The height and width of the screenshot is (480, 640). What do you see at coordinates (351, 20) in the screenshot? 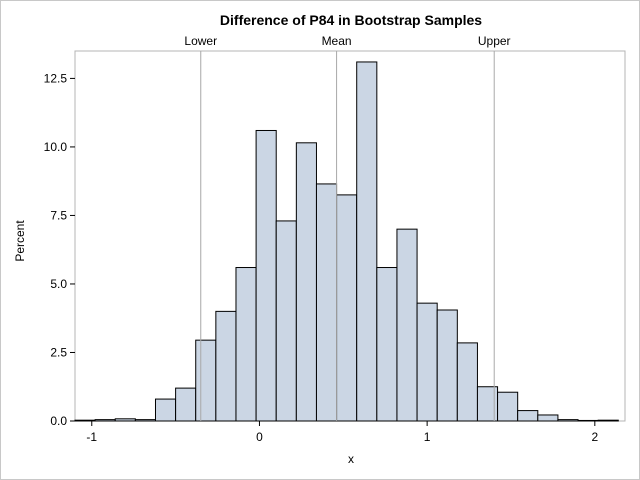
I see `chart-title: Difference of P84 in Bootstrap Samples` at bounding box center [351, 20].